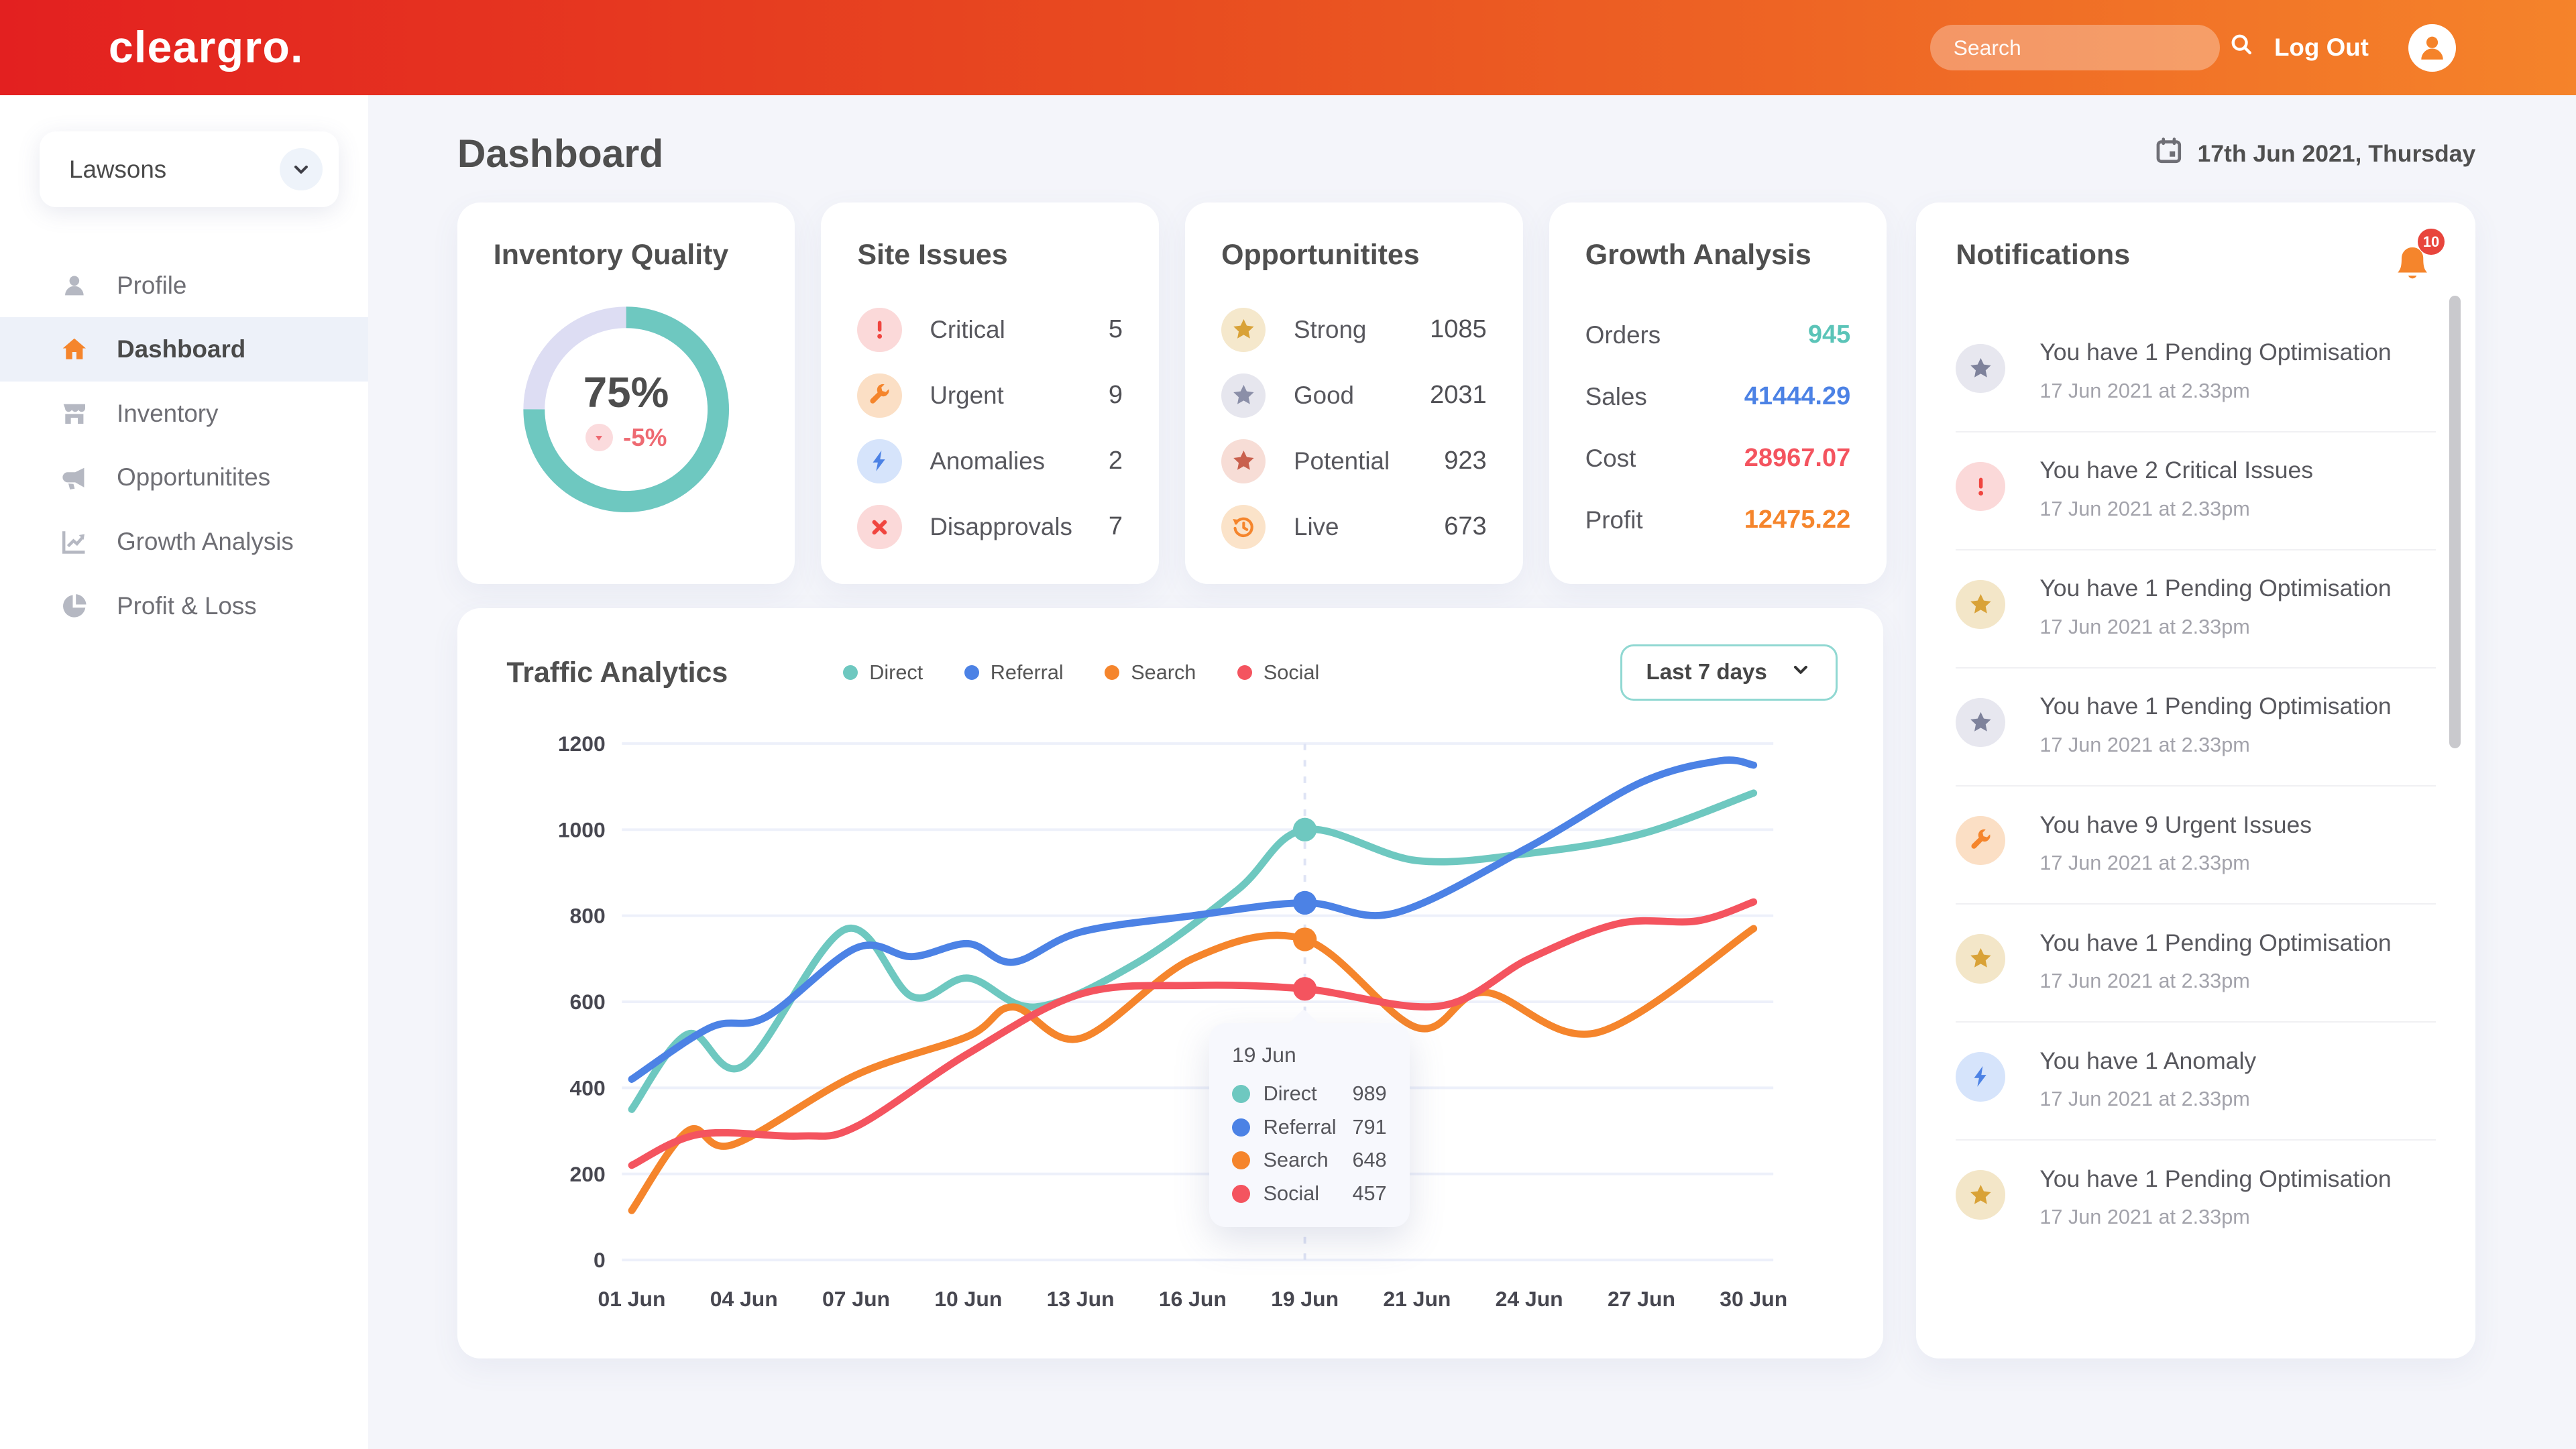  I want to click on legend-item-direct: Direct, so click(882, 673).